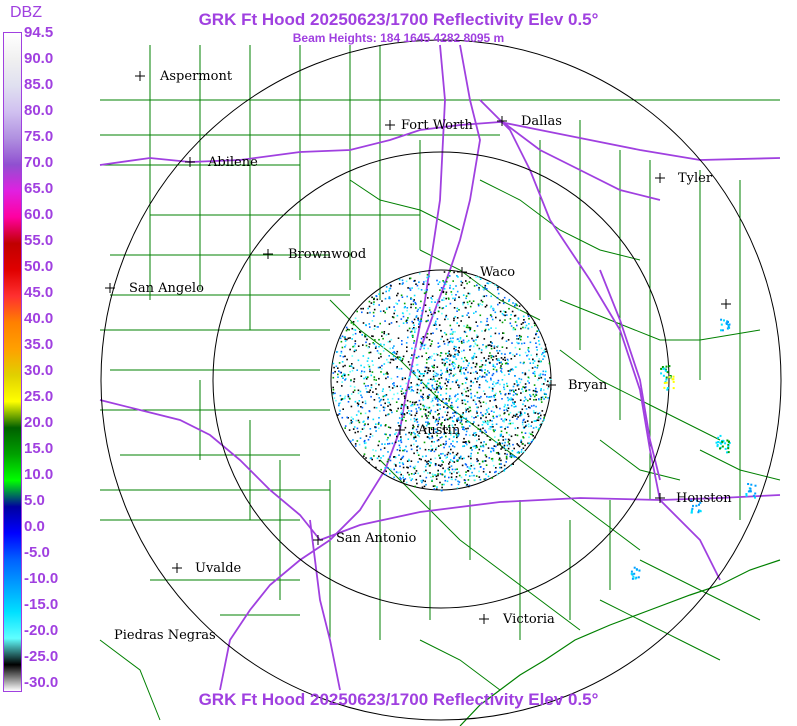 The width and height of the screenshot is (797, 726). Describe the element at coordinates (39, 474) in the screenshot. I see `legend-label: 10.0` at that location.